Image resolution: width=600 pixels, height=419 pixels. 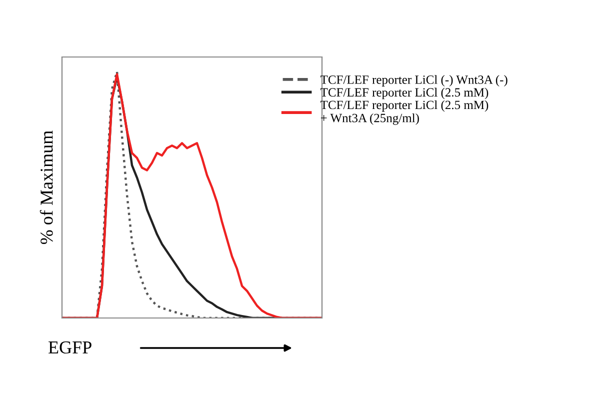 What do you see at coordinates (414, 80) in the screenshot?
I see `legend-label: TCF/LEF reporter LiCl (-) Wnt3A (-)` at bounding box center [414, 80].